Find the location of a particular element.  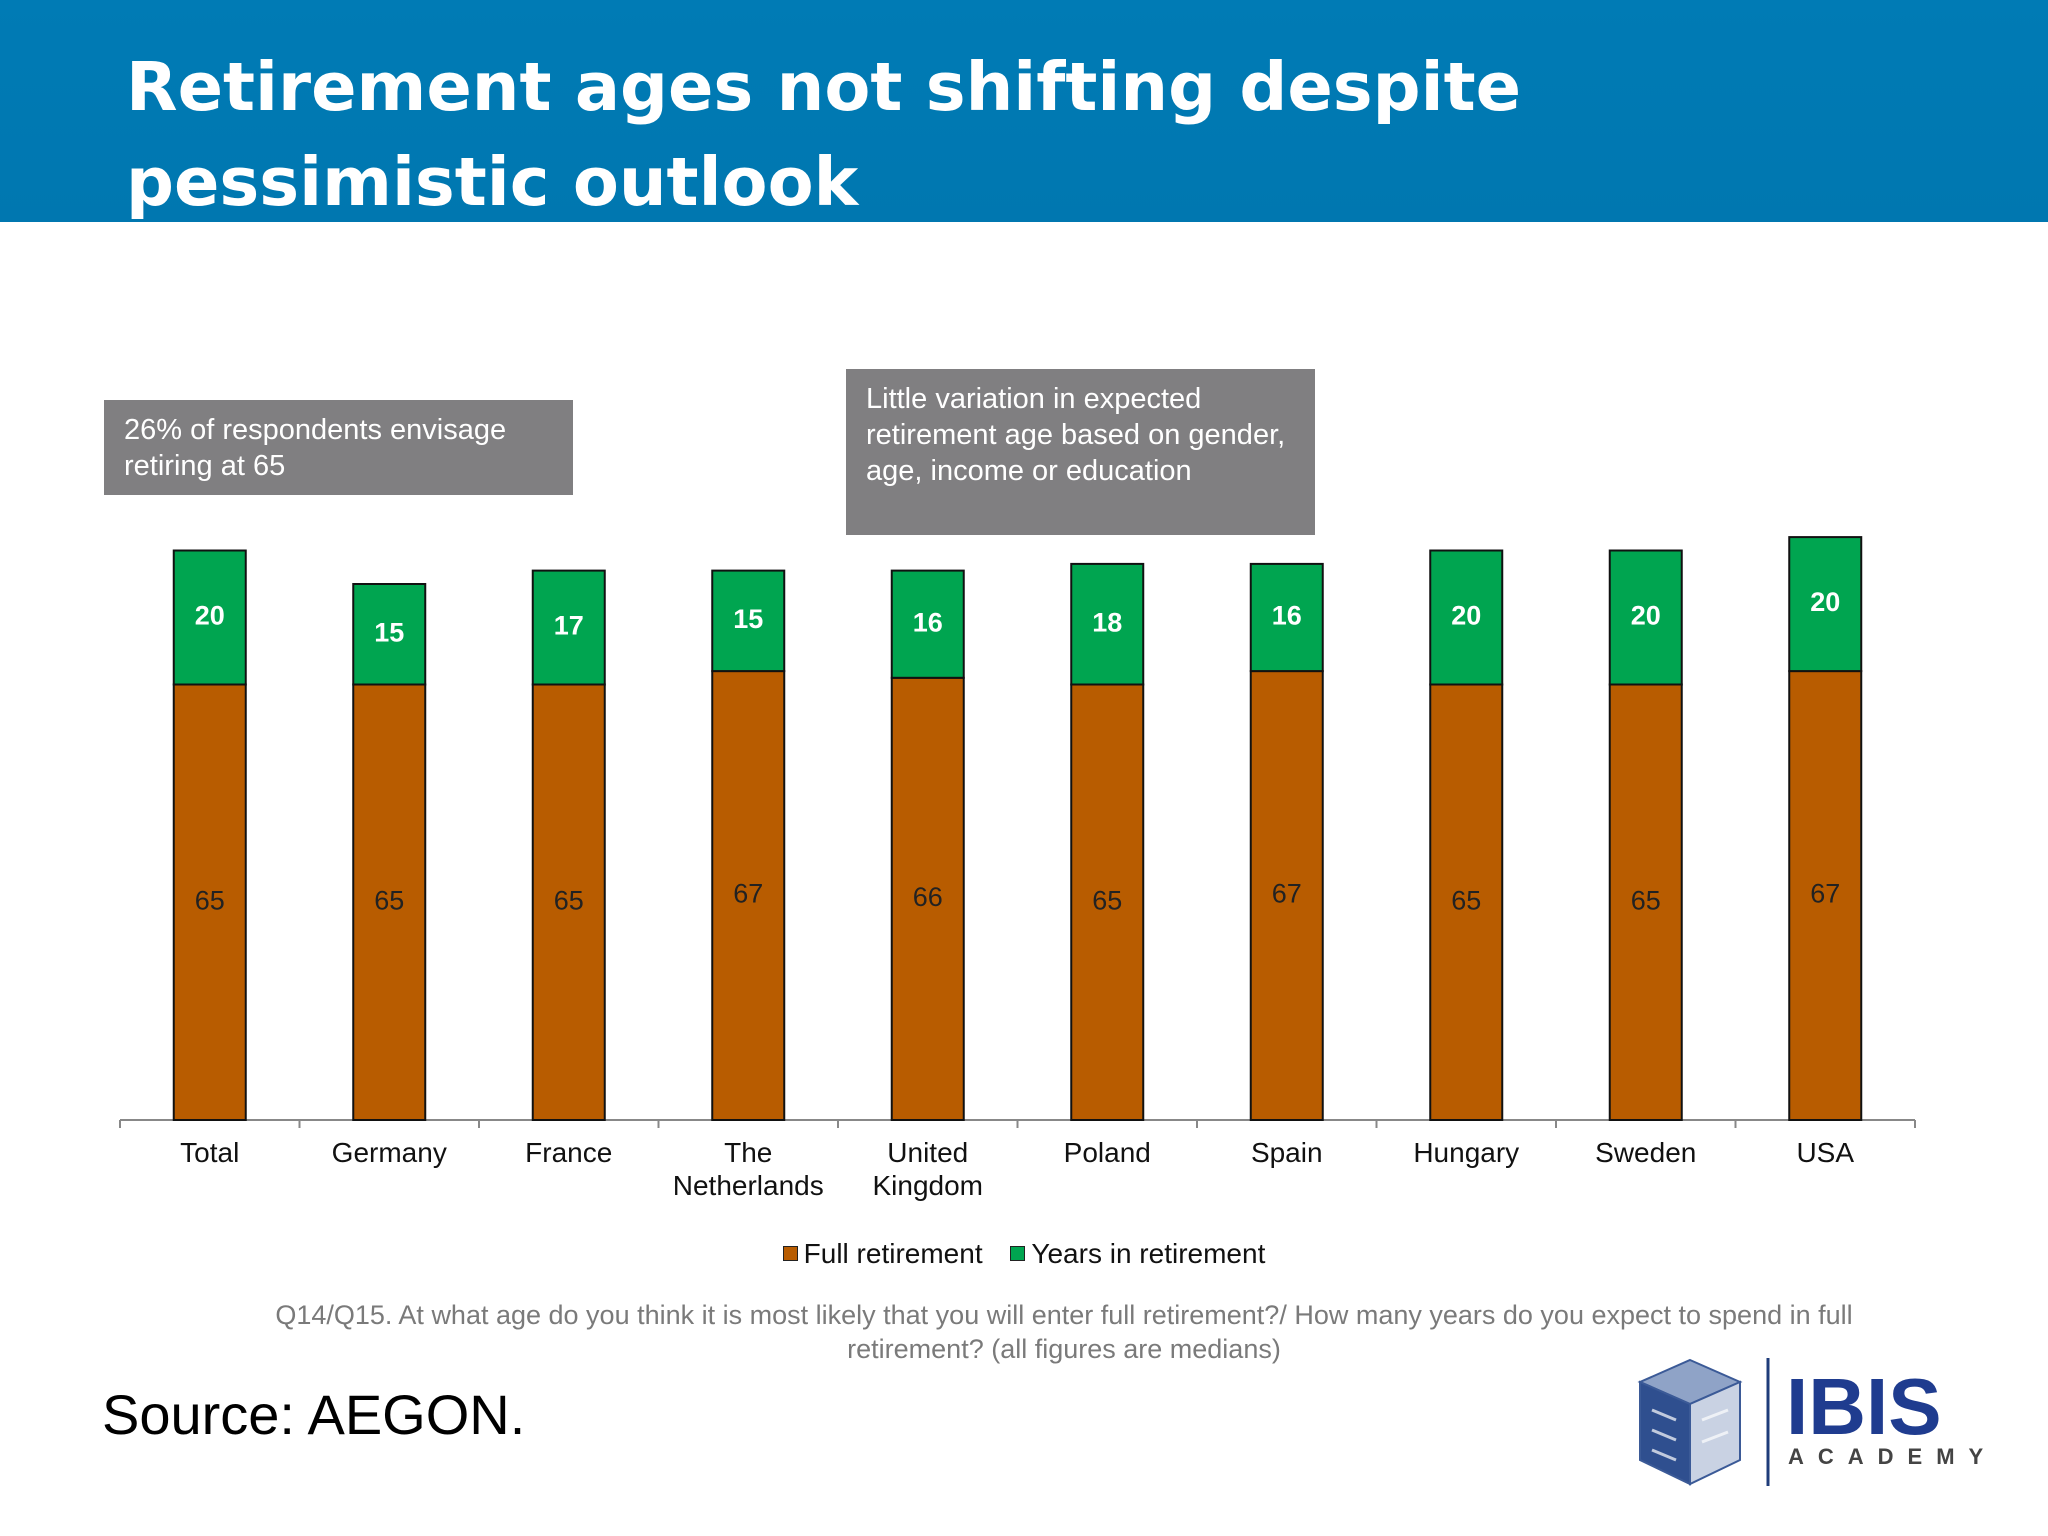

data-label-years-in-retirement: 17 is located at coordinates (569, 626).